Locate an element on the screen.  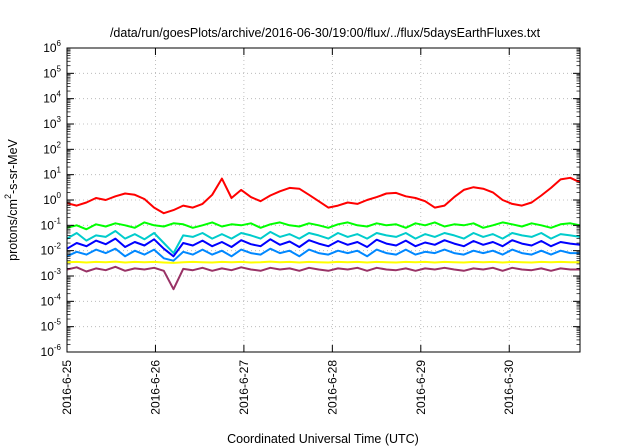
y-axis-title-sup: 2 is located at coordinates (8, 196).